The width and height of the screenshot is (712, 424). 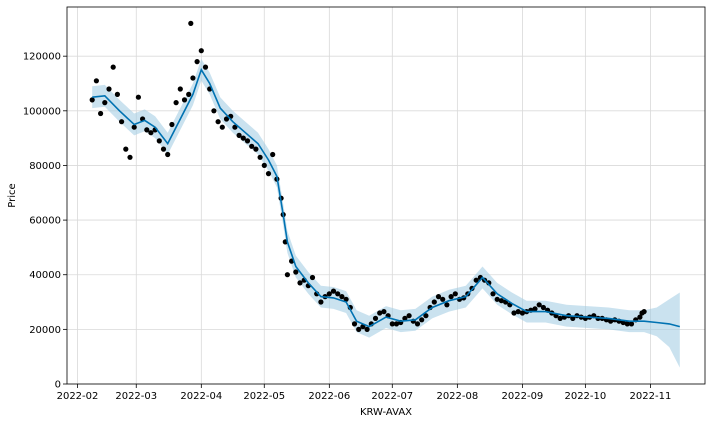 What do you see at coordinates (42, 57) in the screenshot?
I see `y-tick-label: 120000` at bounding box center [42, 57].